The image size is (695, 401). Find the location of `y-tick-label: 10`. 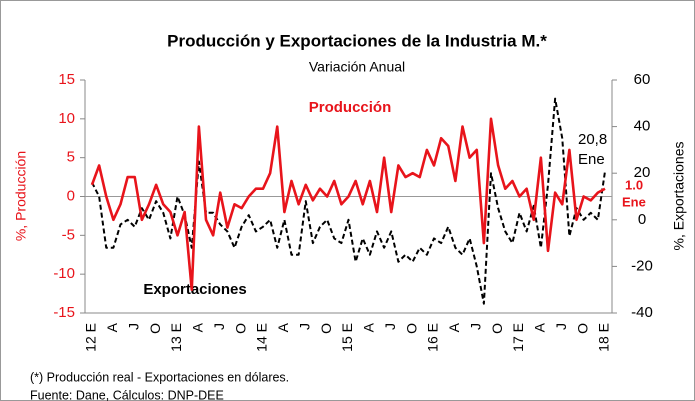

y-tick-label: 10 is located at coordinates (66, 118).